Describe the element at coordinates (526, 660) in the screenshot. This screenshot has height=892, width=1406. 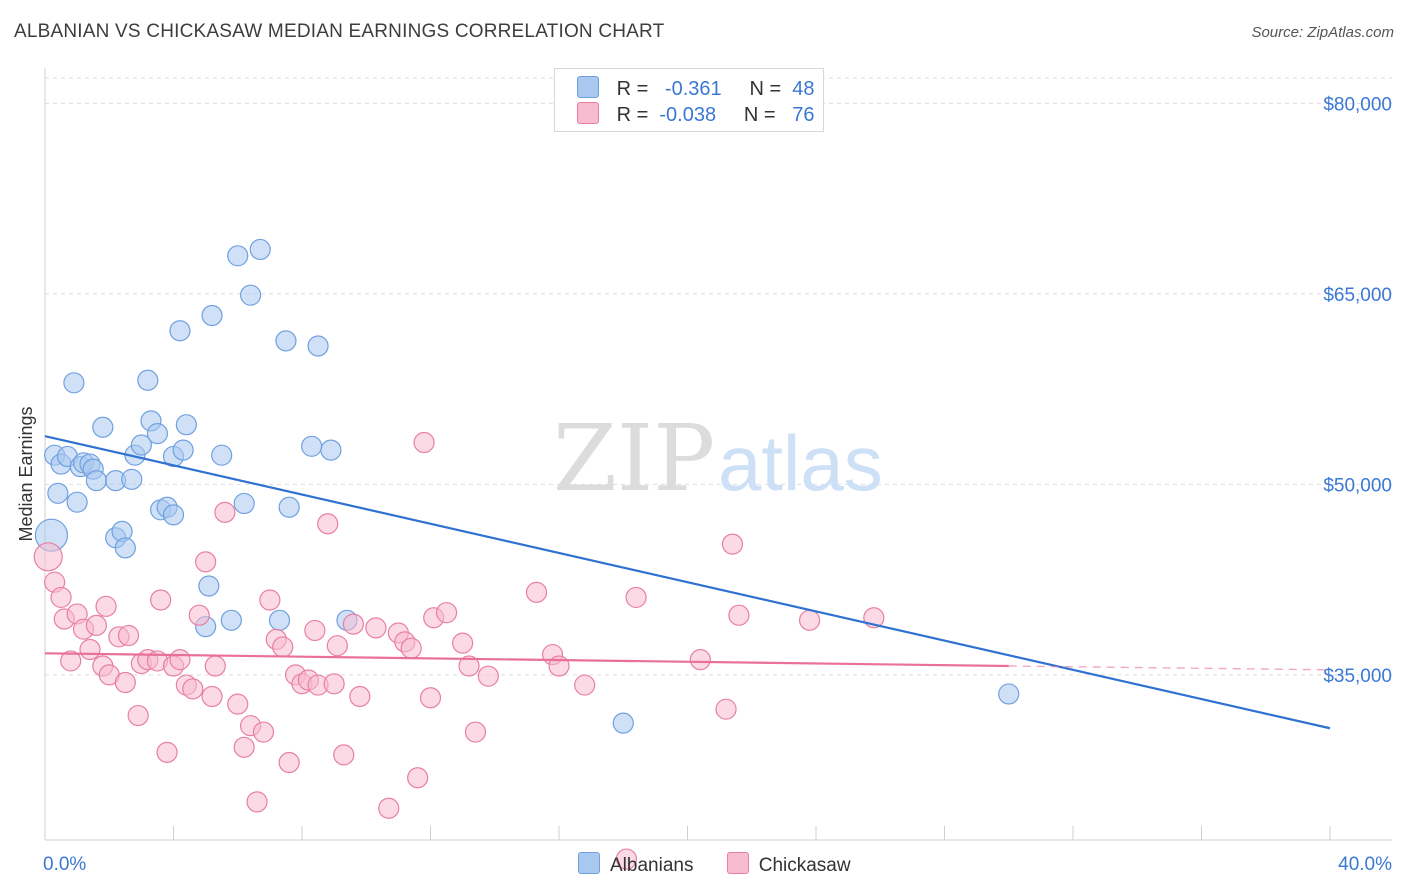
I see `trend-line` at that location.